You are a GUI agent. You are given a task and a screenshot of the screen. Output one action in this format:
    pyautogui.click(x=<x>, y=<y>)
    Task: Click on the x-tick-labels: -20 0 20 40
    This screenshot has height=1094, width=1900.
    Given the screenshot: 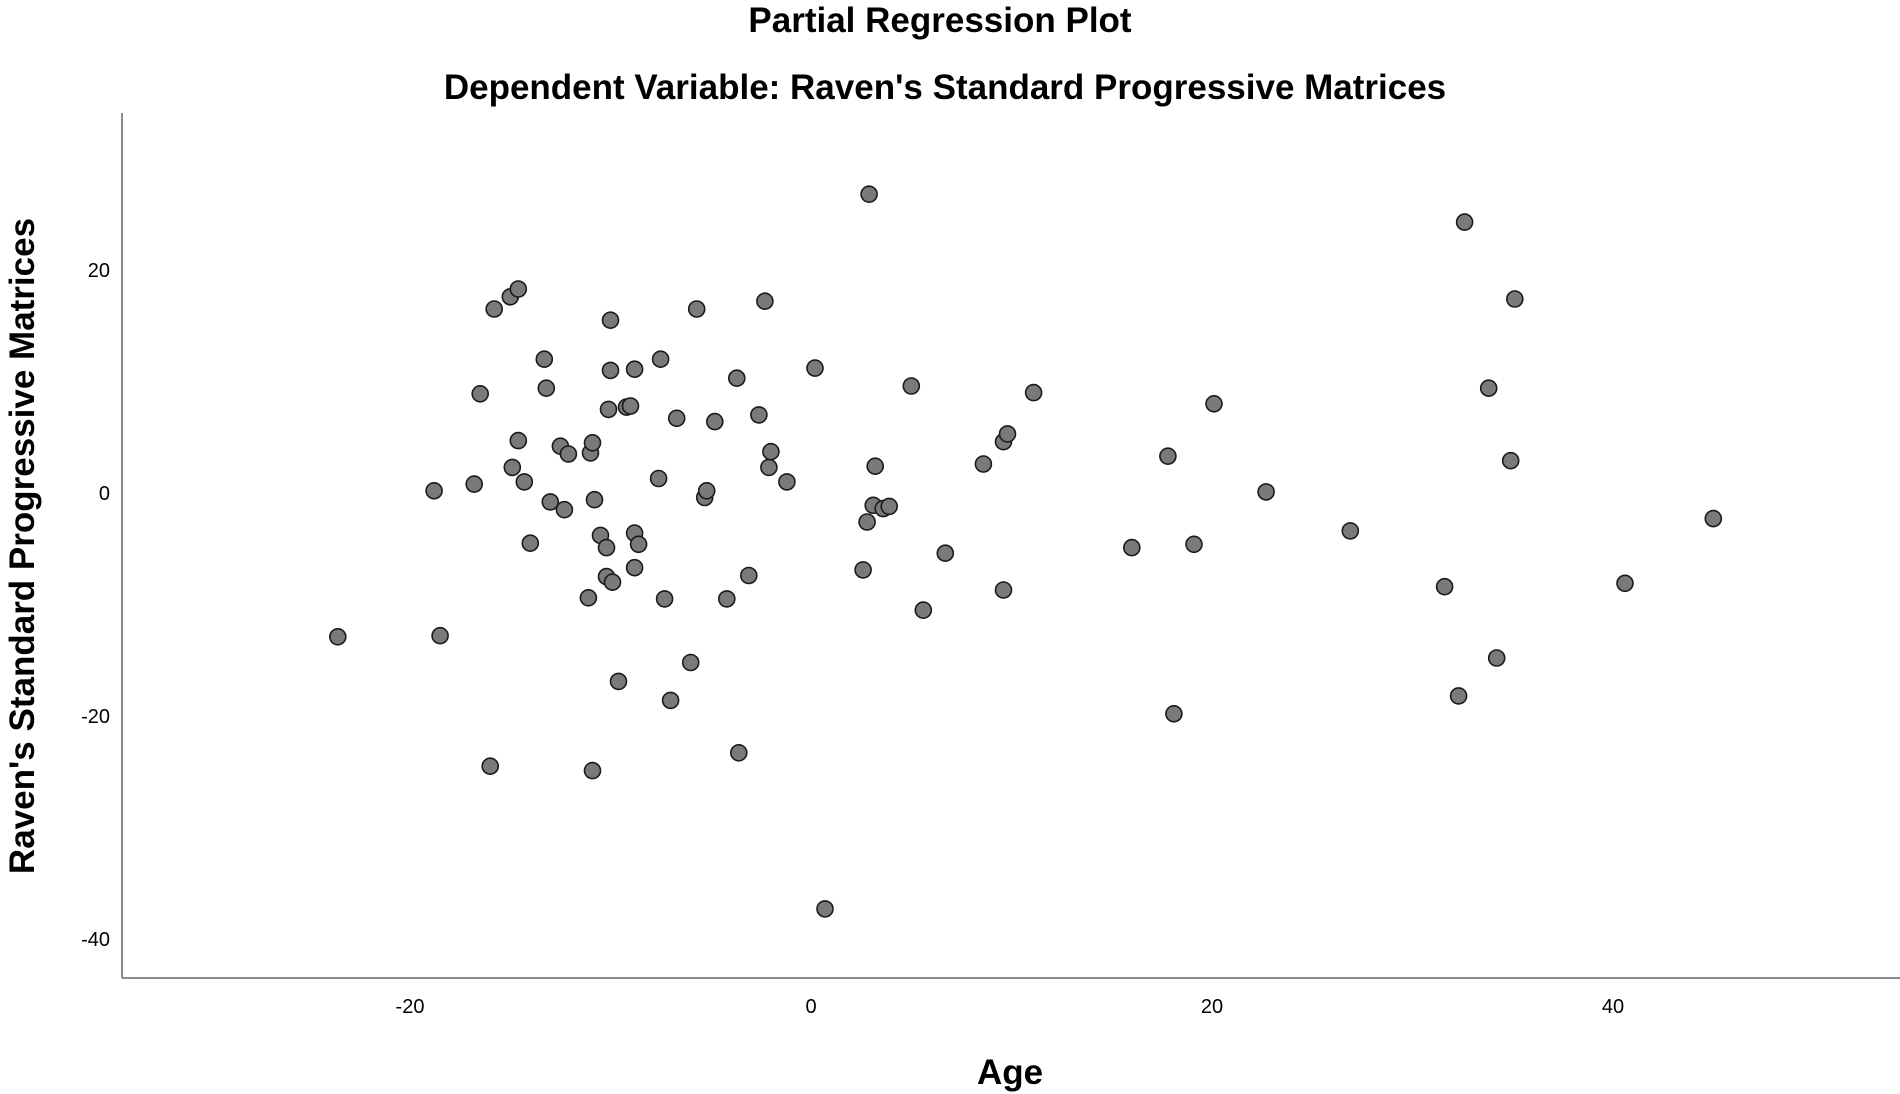 What is the action you would take?
    pyautogui.click(x=1010, y=1007)
    